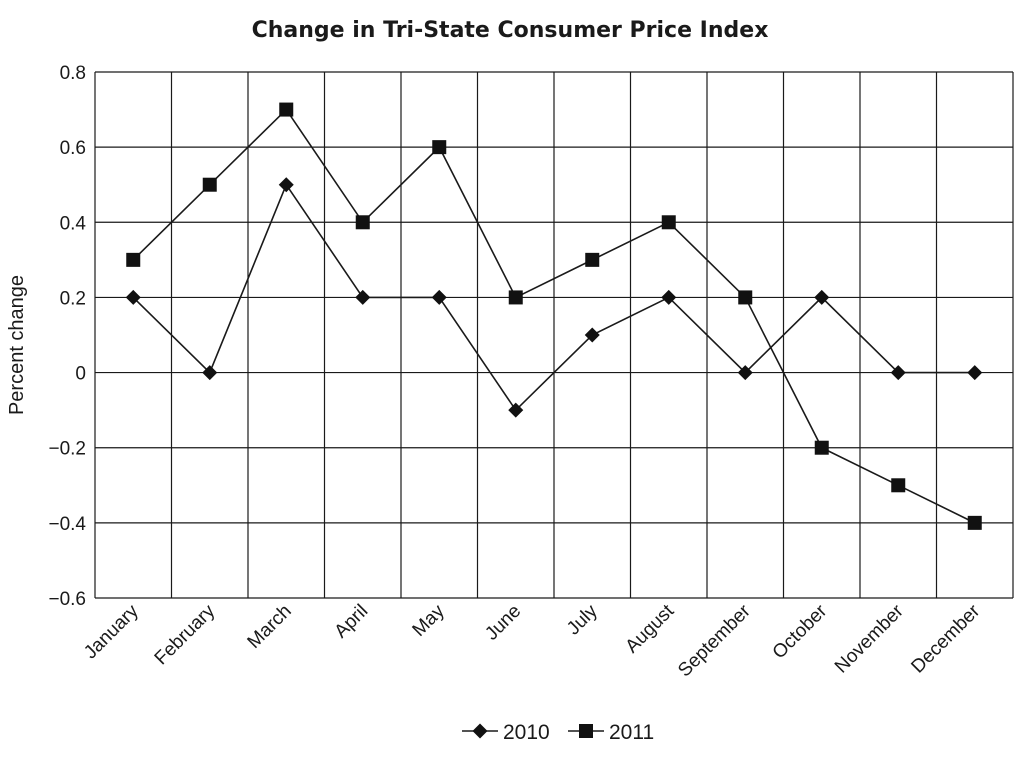 The height and width of the screenshot is (772, 1028). Describe the element at coordinates (17, 345) in the screenshot. I see `y-axis-label: Percent change` at that location.